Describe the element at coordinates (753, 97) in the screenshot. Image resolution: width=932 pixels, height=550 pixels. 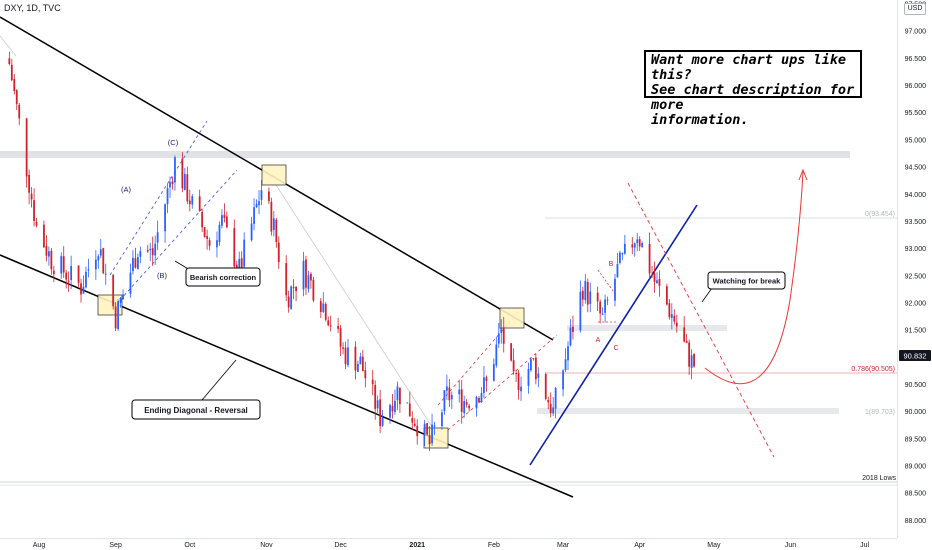
I see `promo-line-2: See chart description for more` at that location.